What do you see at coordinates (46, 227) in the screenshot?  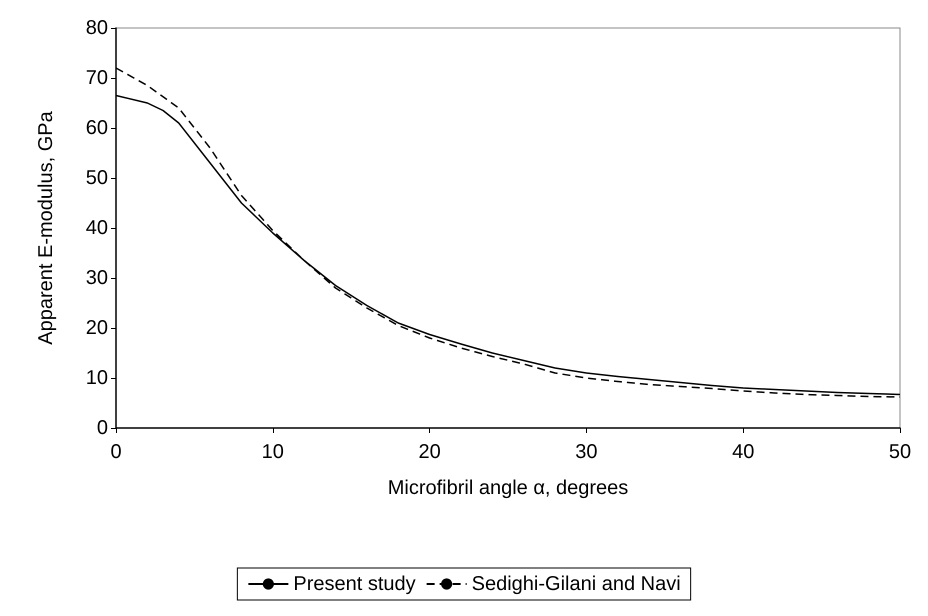 I see `y-axis-title: Apparent E-modulus, GPa` at bounding box center [46, 227].